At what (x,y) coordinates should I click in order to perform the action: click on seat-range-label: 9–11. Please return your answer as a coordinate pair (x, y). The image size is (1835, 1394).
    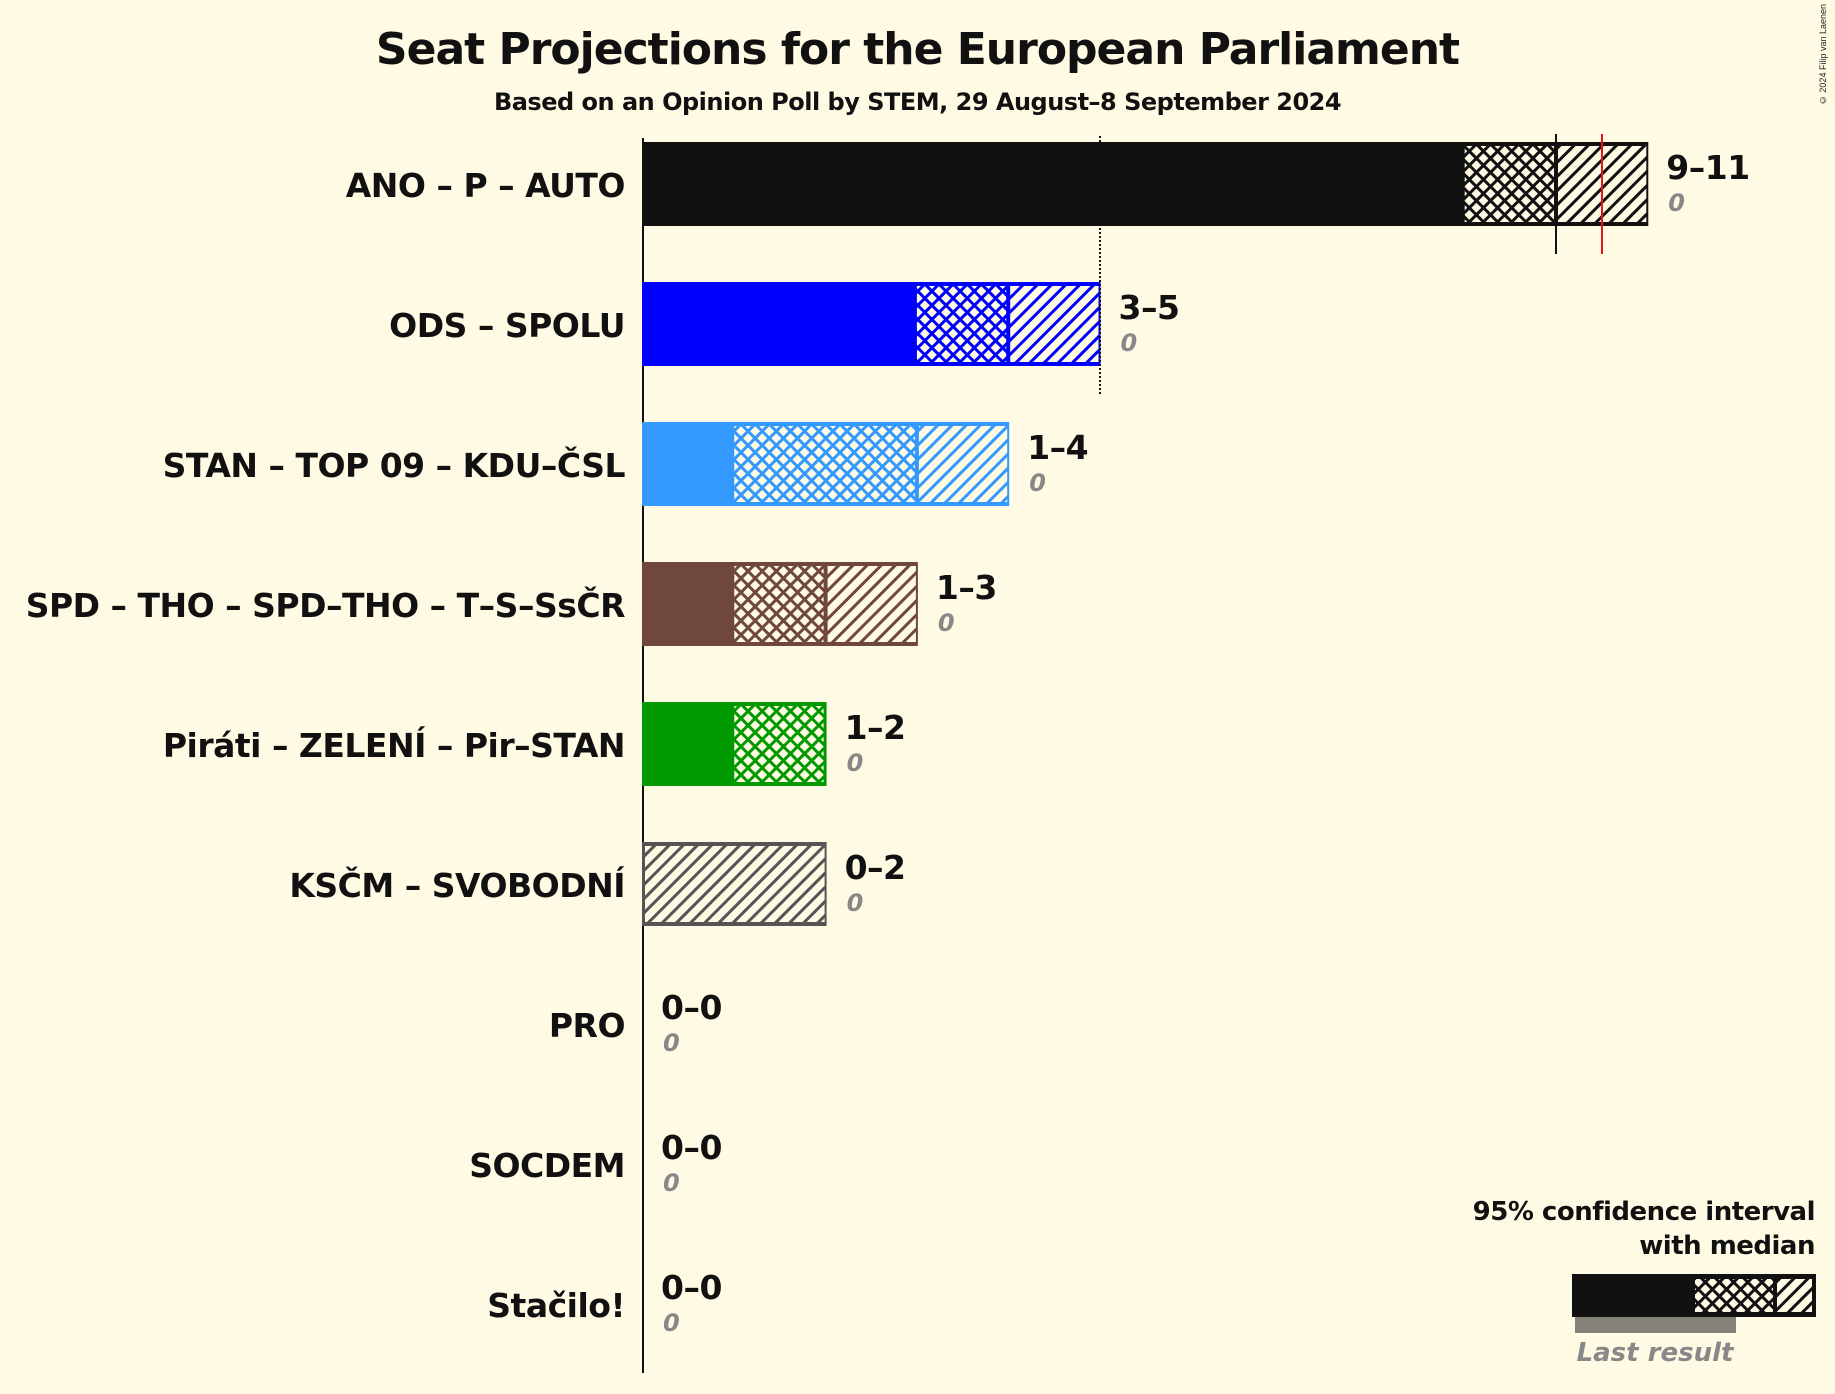
    Looking at the image, I should click on (1708, 167).